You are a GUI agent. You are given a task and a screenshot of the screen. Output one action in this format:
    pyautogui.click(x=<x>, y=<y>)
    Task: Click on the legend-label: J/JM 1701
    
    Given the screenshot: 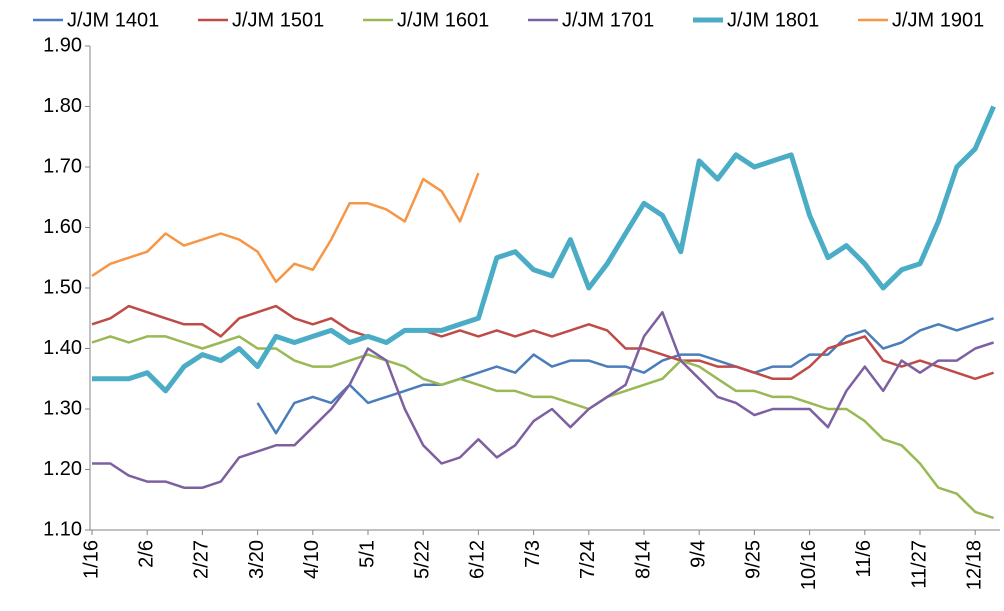 What is the action you would take?
    pyautogui.click(x=608, y=20)
    